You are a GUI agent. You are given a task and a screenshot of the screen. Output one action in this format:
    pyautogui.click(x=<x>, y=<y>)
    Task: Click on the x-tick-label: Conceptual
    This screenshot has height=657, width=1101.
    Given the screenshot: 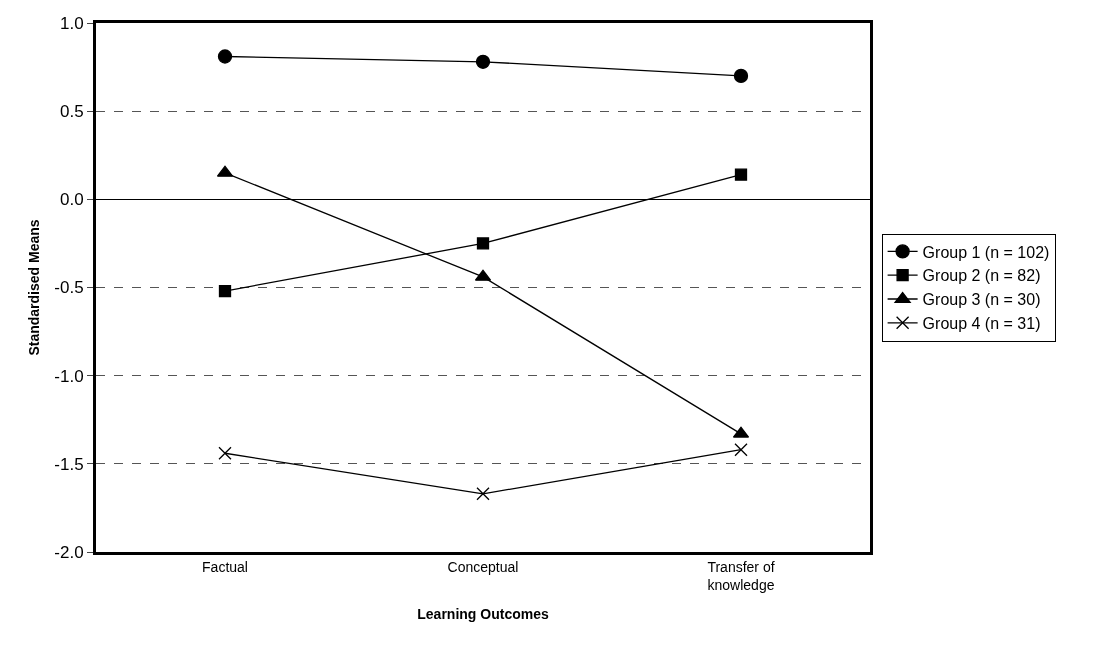 What is the action you would take?
    pyautogui.click(x=483, y=566)
    